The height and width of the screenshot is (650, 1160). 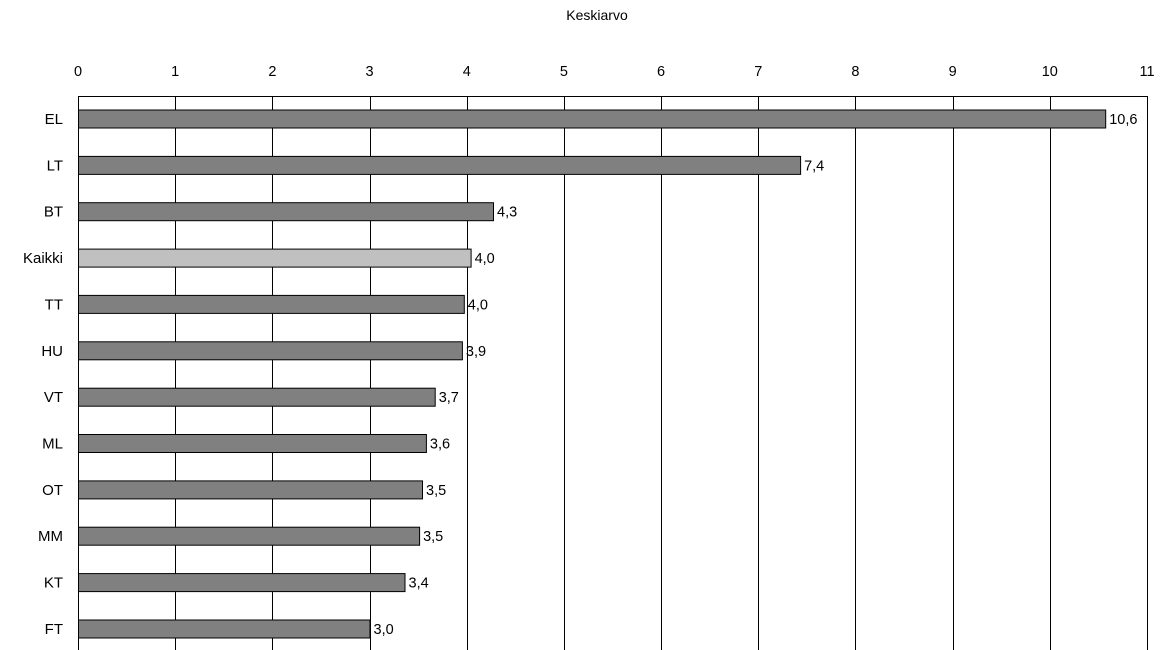 What do you see at coordinates (43, 374) in the screenshot?
I see `category-labels: EL LT BT Kaikki TT HU VT ML OT MM KT FT` at bounding box center [43, 374].